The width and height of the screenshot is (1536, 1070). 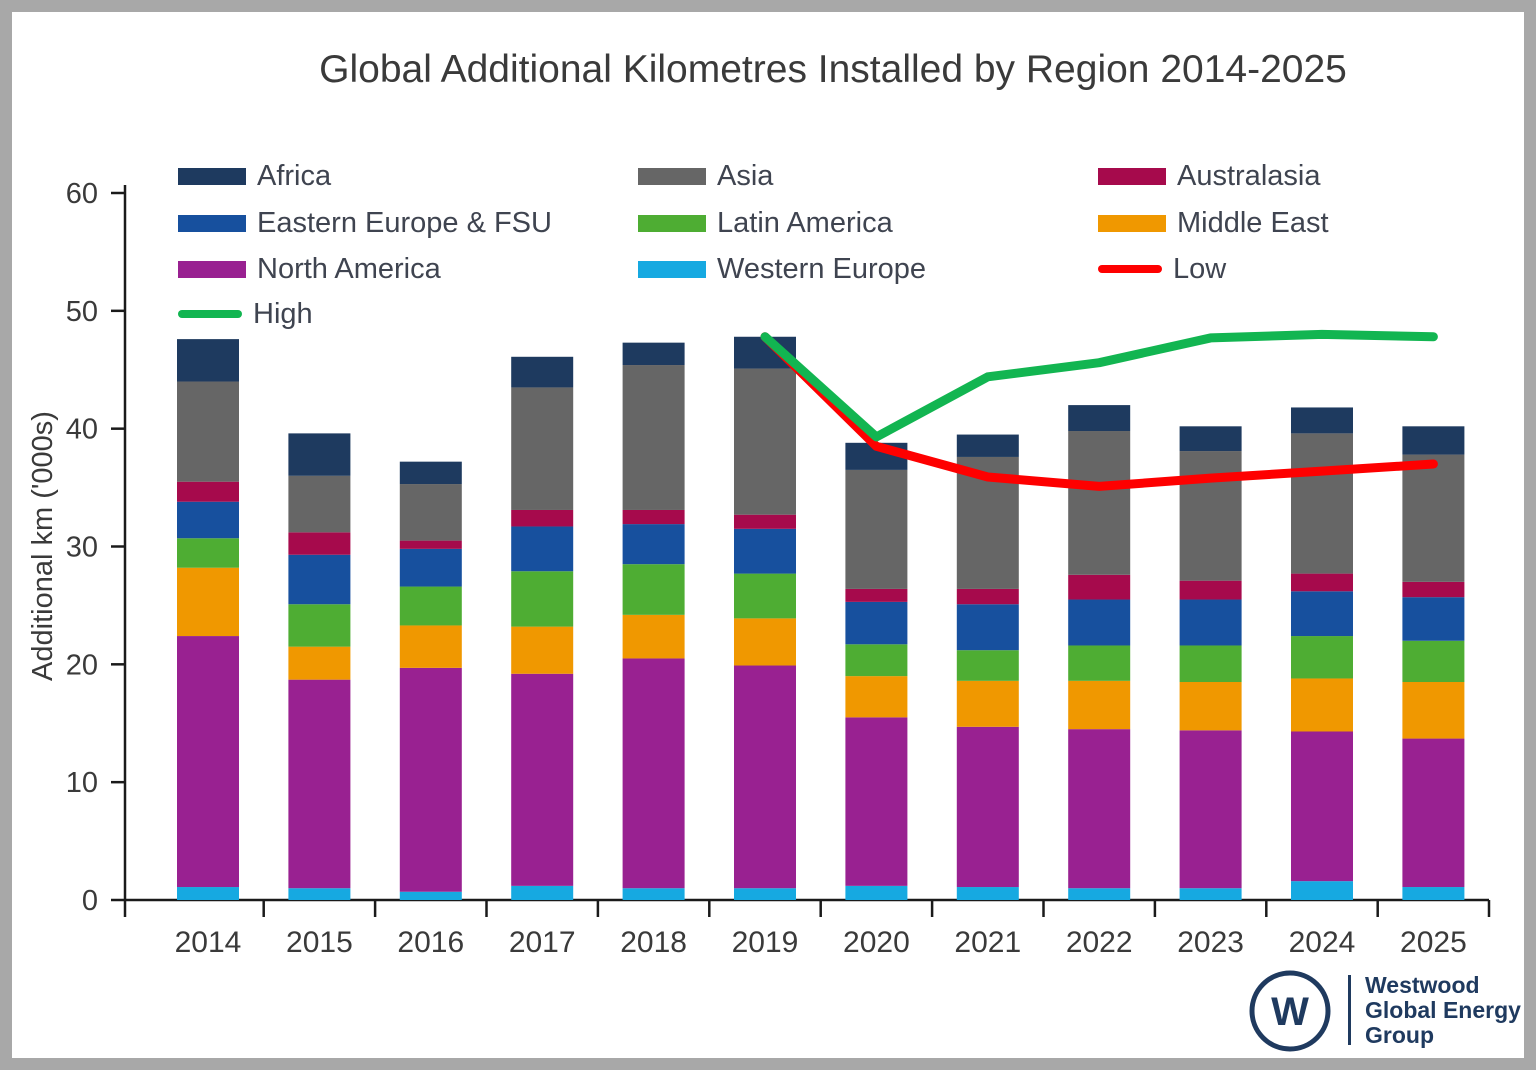 I want to click on bar-2020-latin-america, so click(x=876, y=660).